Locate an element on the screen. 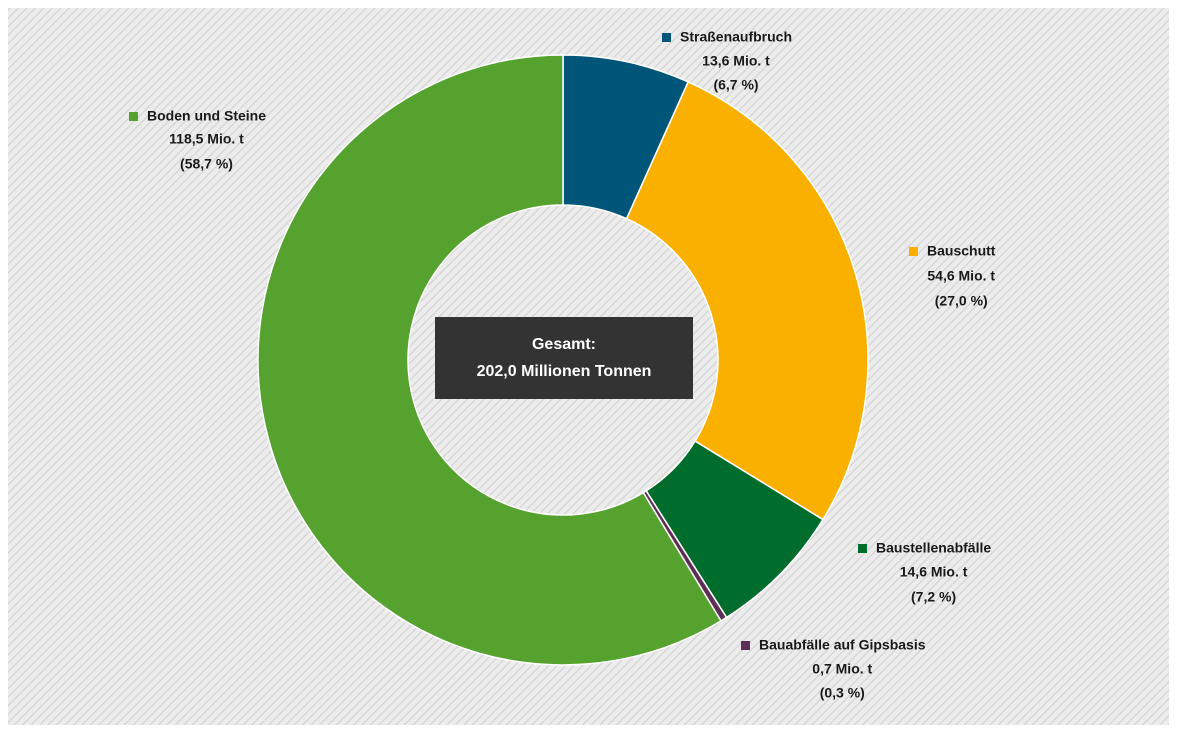 The height and width of the screenshot is (733, 1177). legend-label: Bauschutt is located at coordinates (961, 251).